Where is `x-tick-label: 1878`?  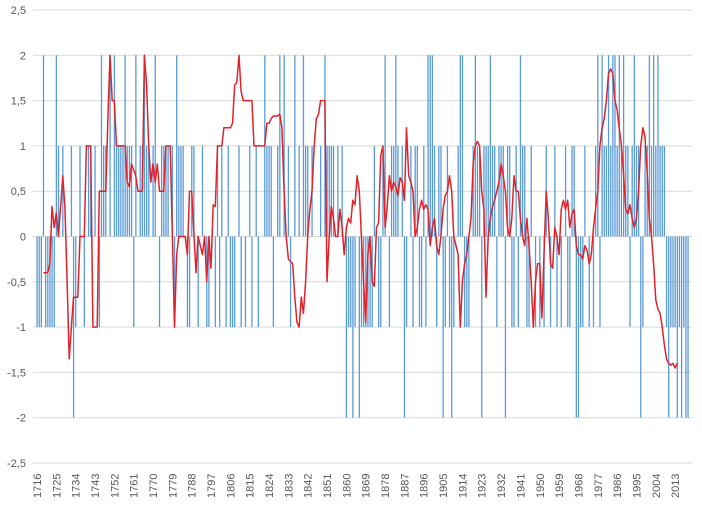 x-tick-label: 1878 is located at coordinates (386, 486).